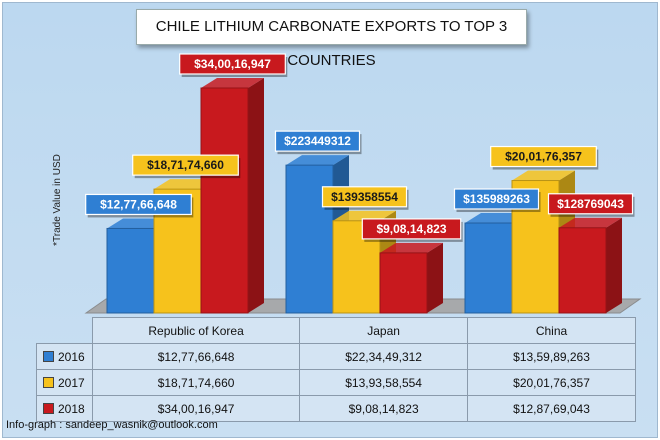 This screenshot has width=660, height=440. I want to click on table-cell: $12,77,66,648, so click(196, 356).